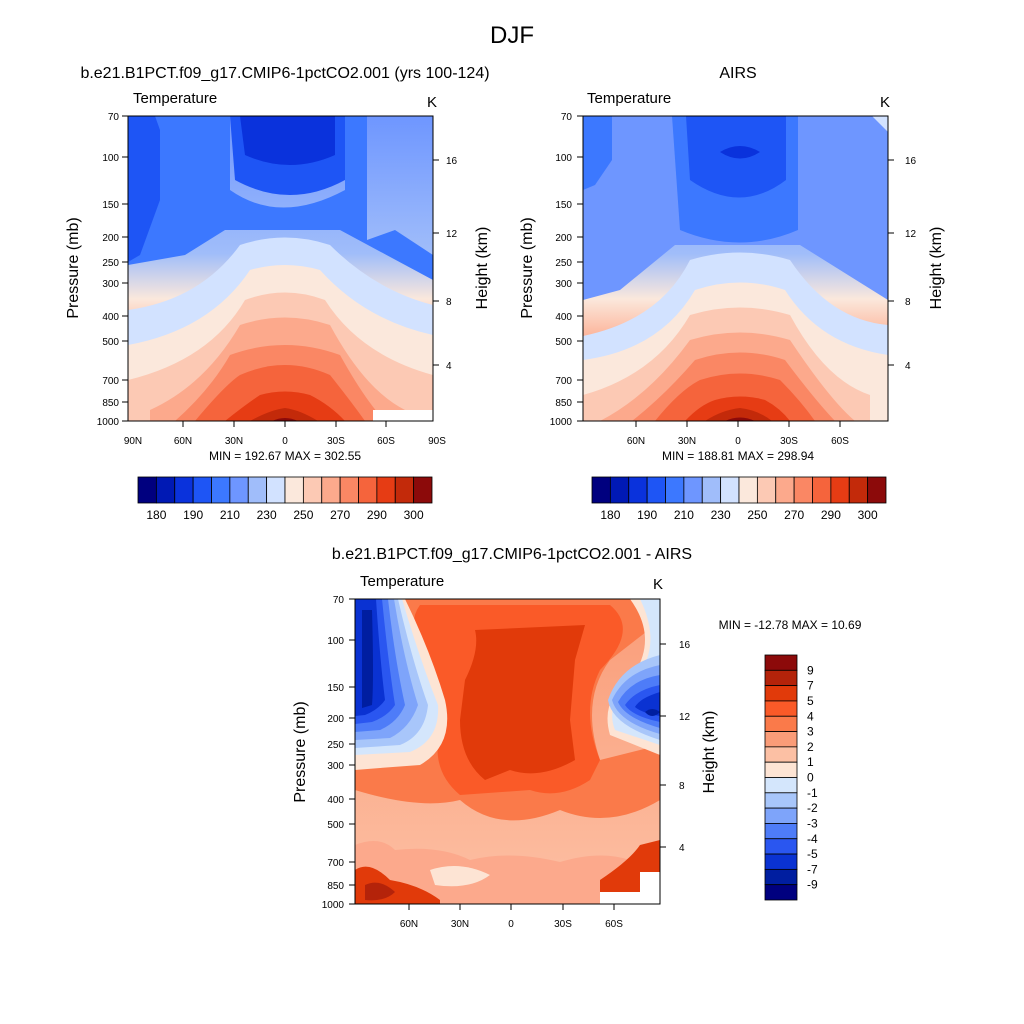  What do you see at coordinates (267, 515) in the screenshot?
I see `colorbar-label: 230` at bounding box center [267, 515].